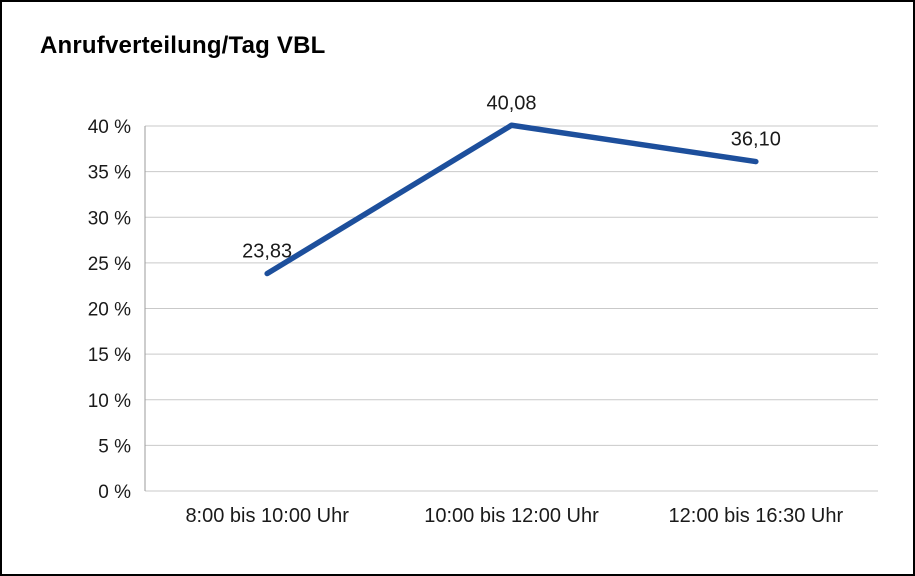 This screenshot has width=915, height=576. What do you see at coordinates (267, 516) in the screenshot?
I see `x-tick-label: 8:00 bis 10:00 Uhr` at bounding box center [267, 516].